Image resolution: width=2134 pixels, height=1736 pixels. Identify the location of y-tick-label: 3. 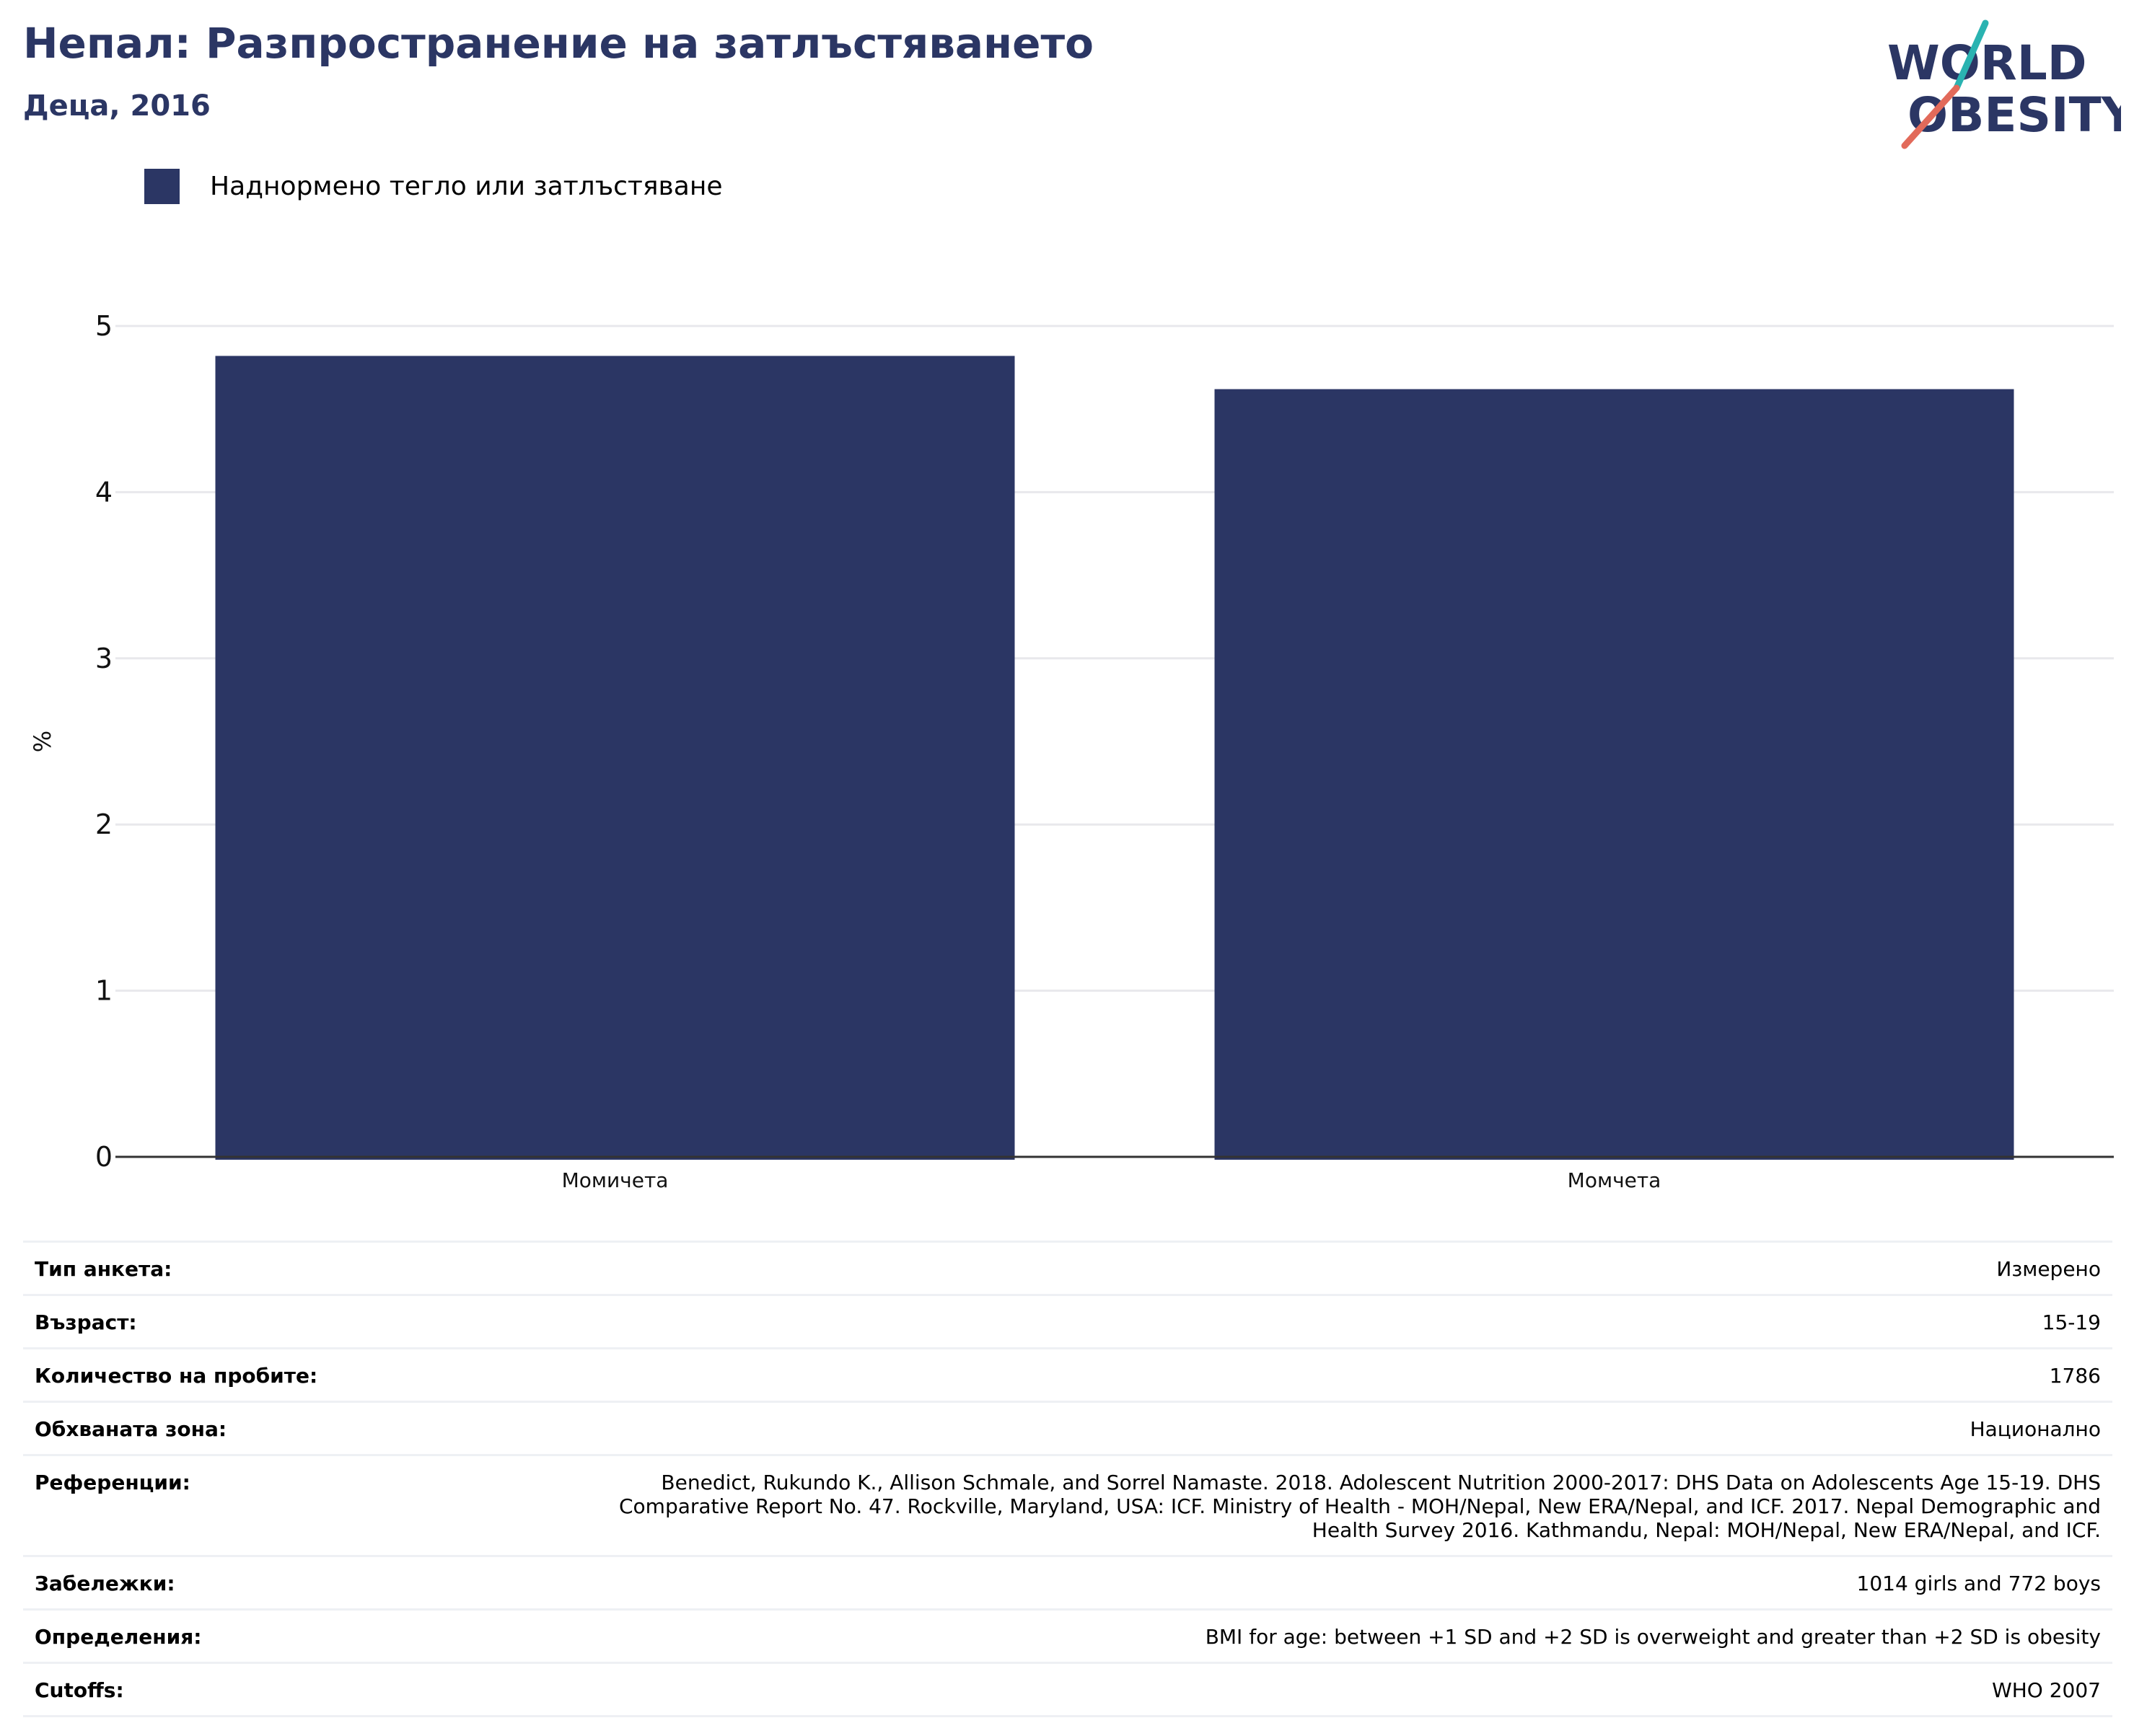
(104, 658).